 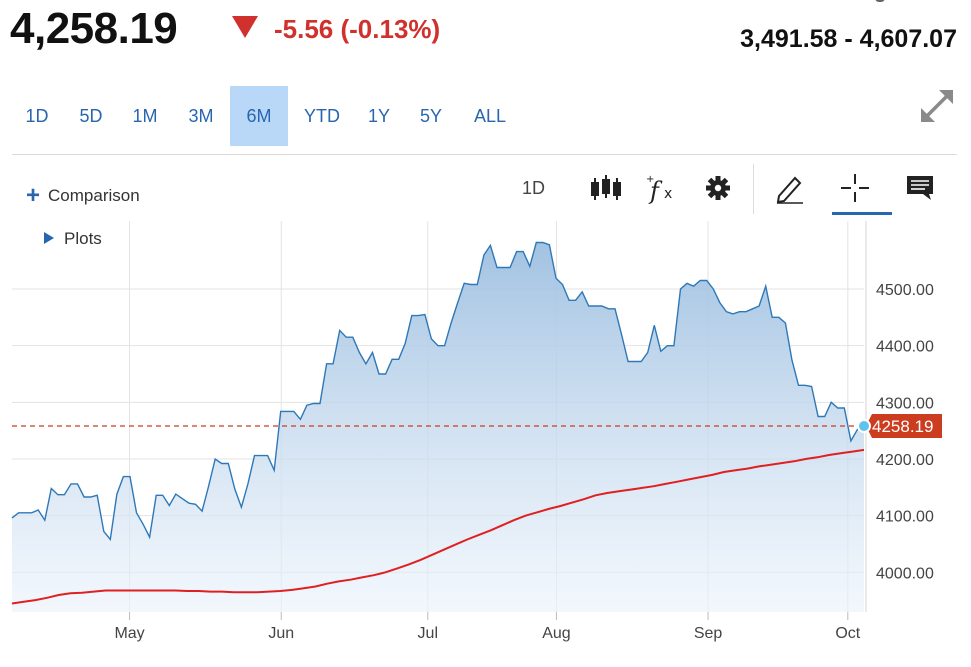 What do you see at coordinates (905, 290) in the screenshot?
I see `y-tick-label: 4500.00` at bounding box center [905, 290].